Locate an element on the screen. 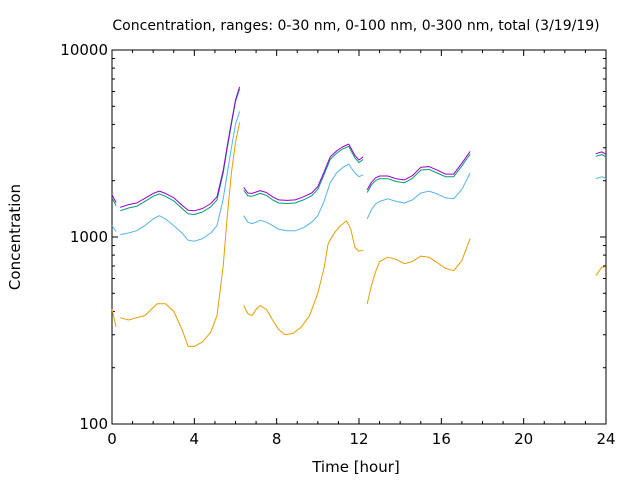 The width and height of the screenshot is (640, 480). y-axis-label: Concentration is located at coordinates (15, 237).